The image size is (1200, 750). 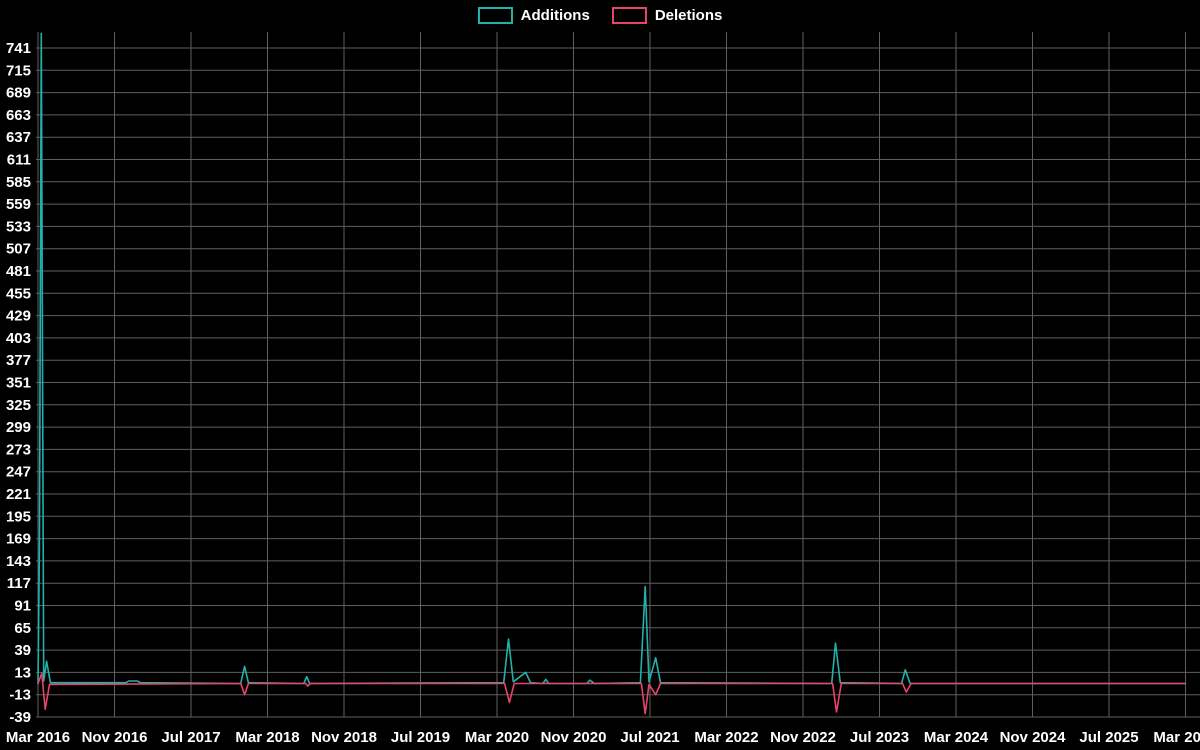 What do you see at coordinates (574, 737) in the screenshot?
I see `x-tick-label: Nov 2020` at bounding box center [574, 737].